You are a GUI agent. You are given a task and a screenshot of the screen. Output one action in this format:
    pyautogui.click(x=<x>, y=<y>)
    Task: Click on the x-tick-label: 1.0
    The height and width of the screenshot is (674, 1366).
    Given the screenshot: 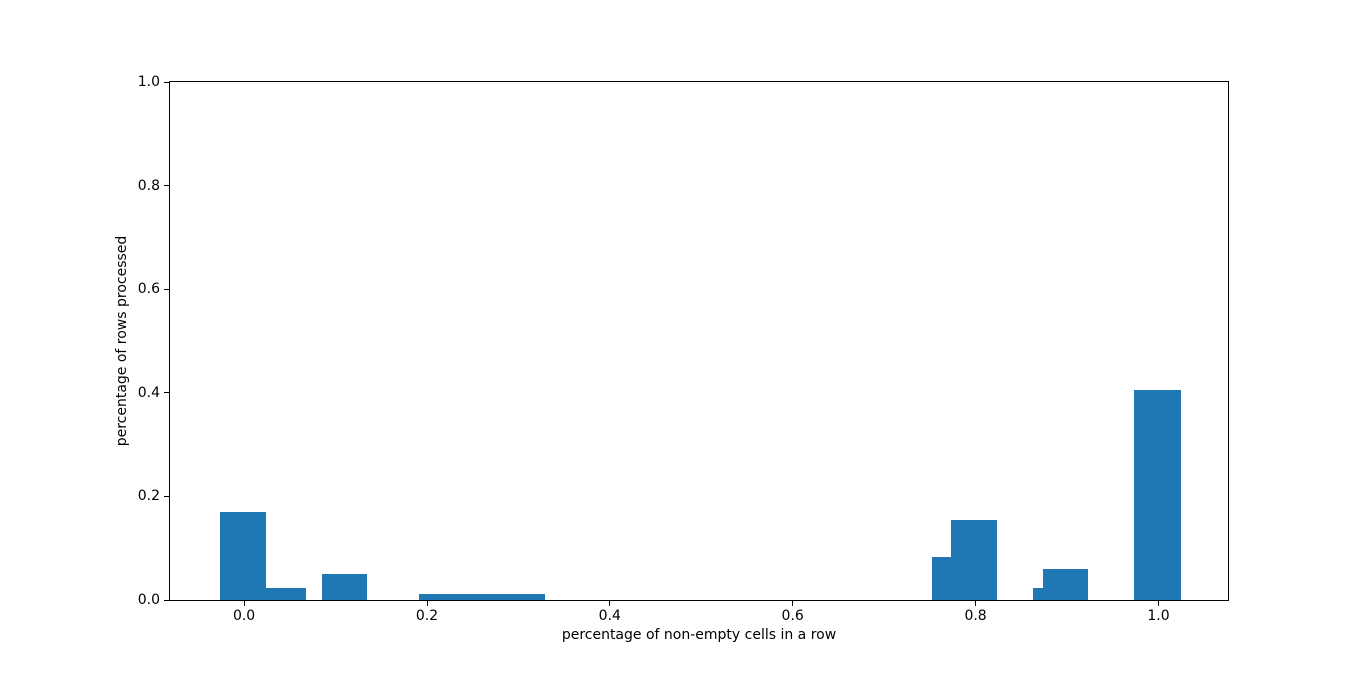 What is the action you would take?
    pyautogui.click(x=1158, y=616)
    